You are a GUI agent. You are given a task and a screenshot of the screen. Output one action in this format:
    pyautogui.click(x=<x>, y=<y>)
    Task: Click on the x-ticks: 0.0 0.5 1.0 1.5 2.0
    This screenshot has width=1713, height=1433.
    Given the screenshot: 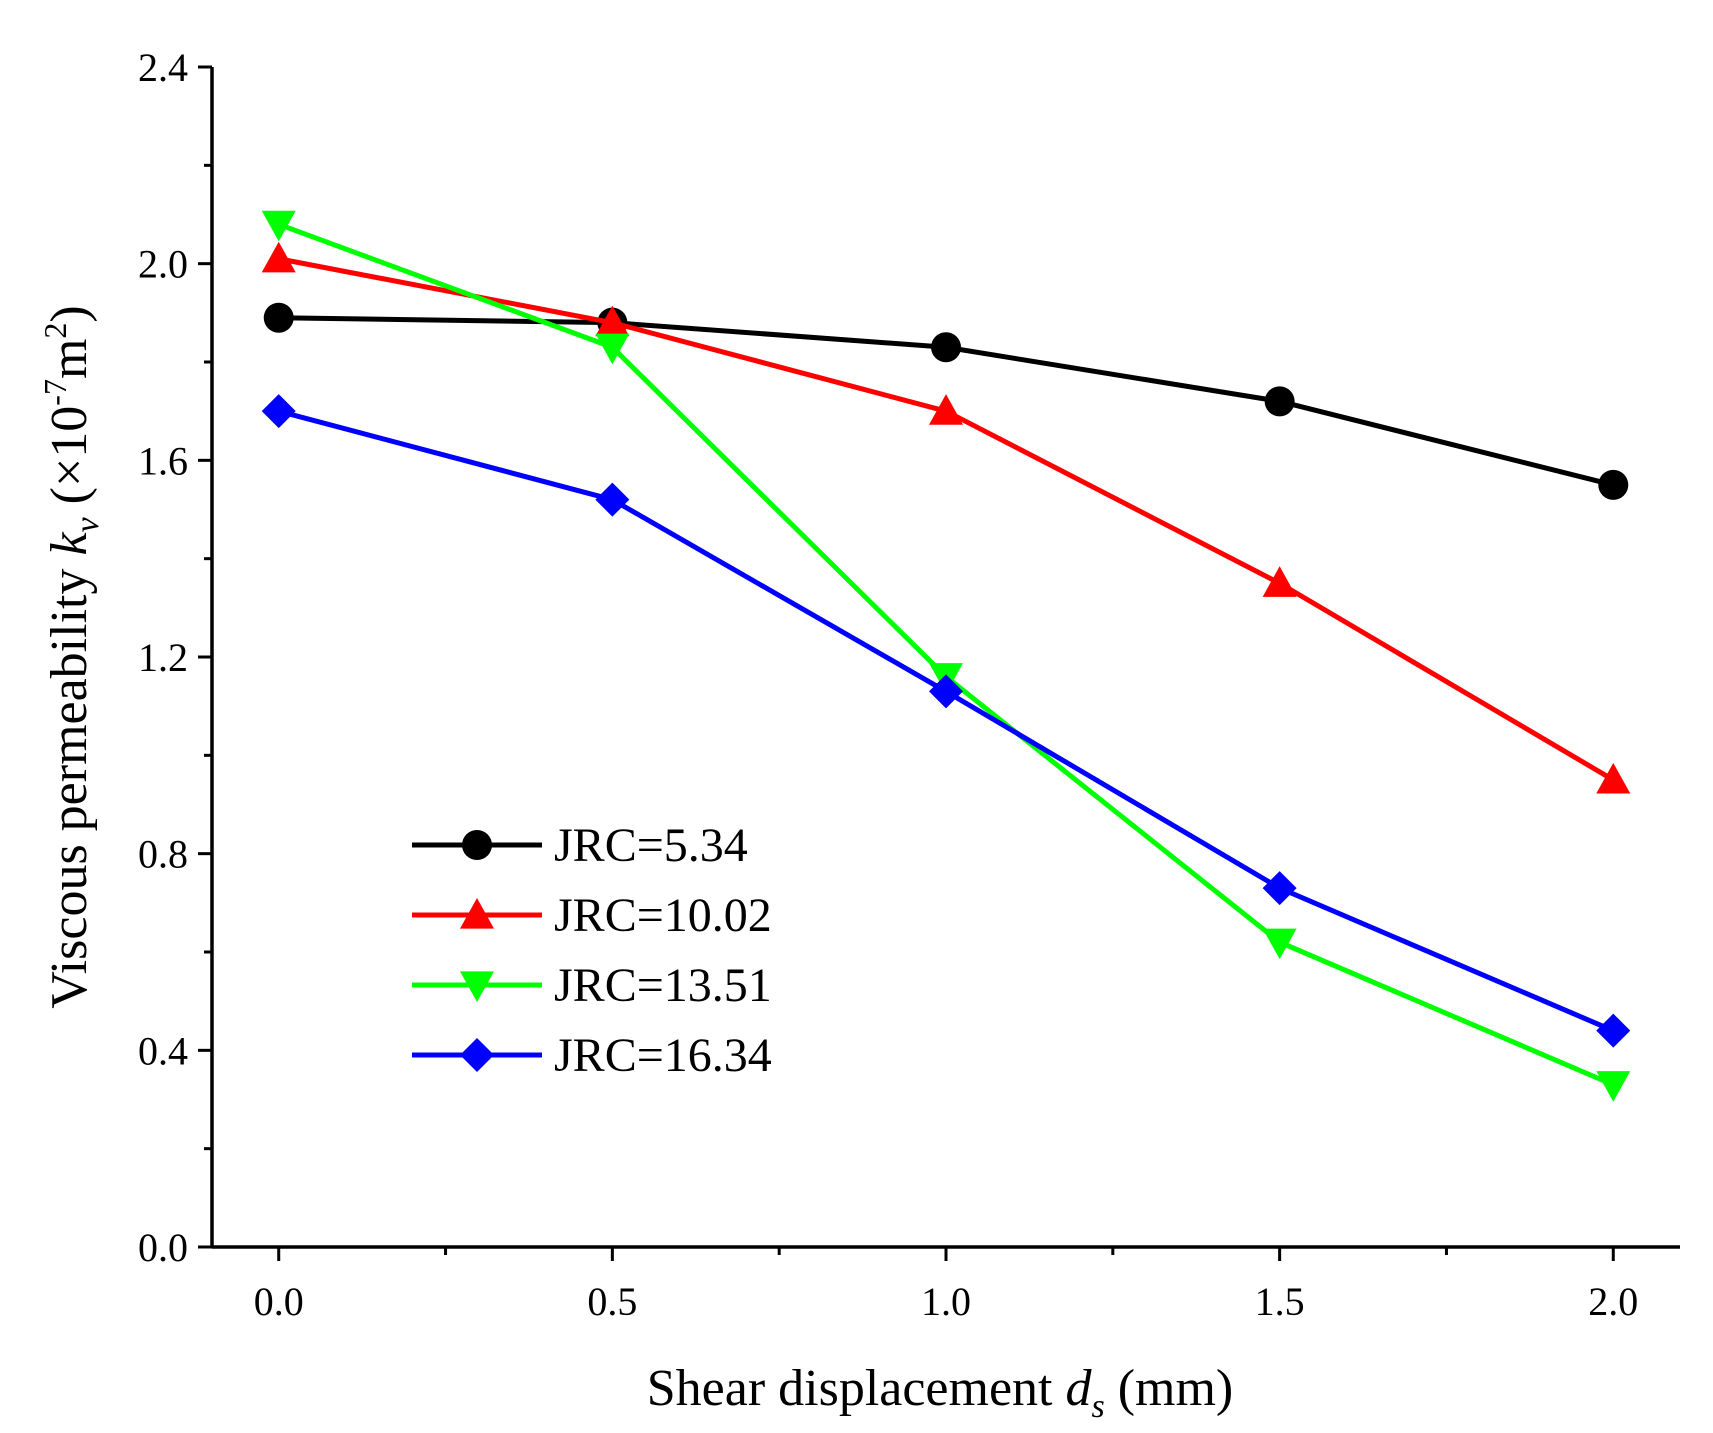 What is the action you would take?
    pyautogui.click(x=946, y=1285)
    